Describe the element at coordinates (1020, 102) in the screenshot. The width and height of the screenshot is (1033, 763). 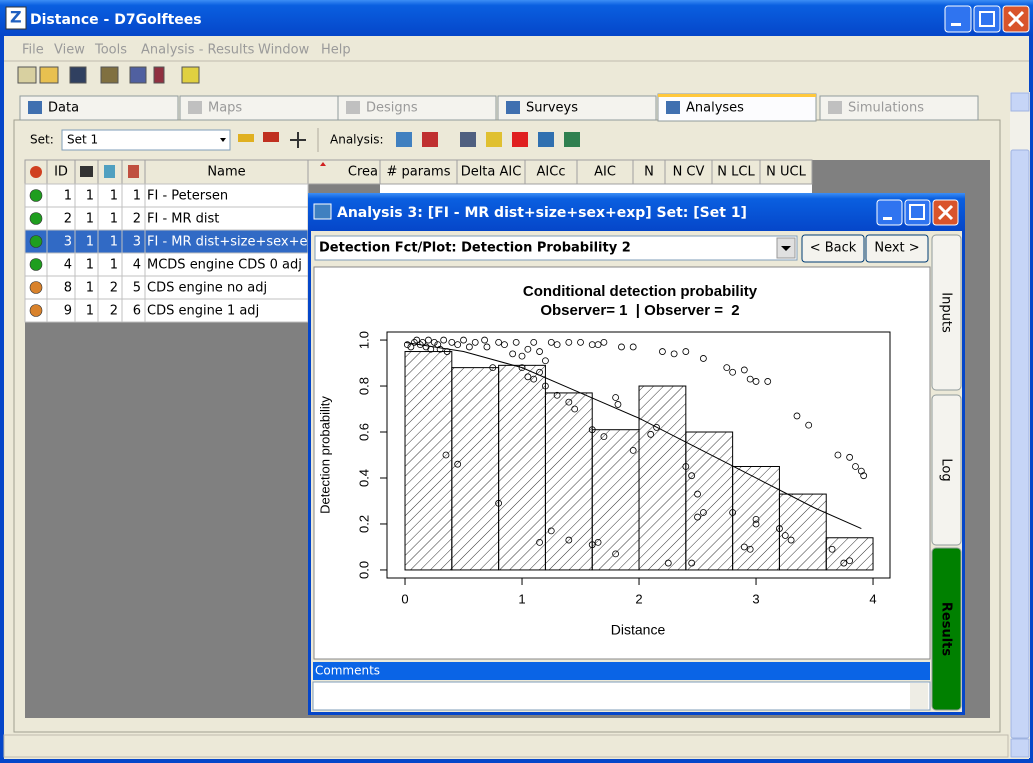
I see `scroll-up` at that location.